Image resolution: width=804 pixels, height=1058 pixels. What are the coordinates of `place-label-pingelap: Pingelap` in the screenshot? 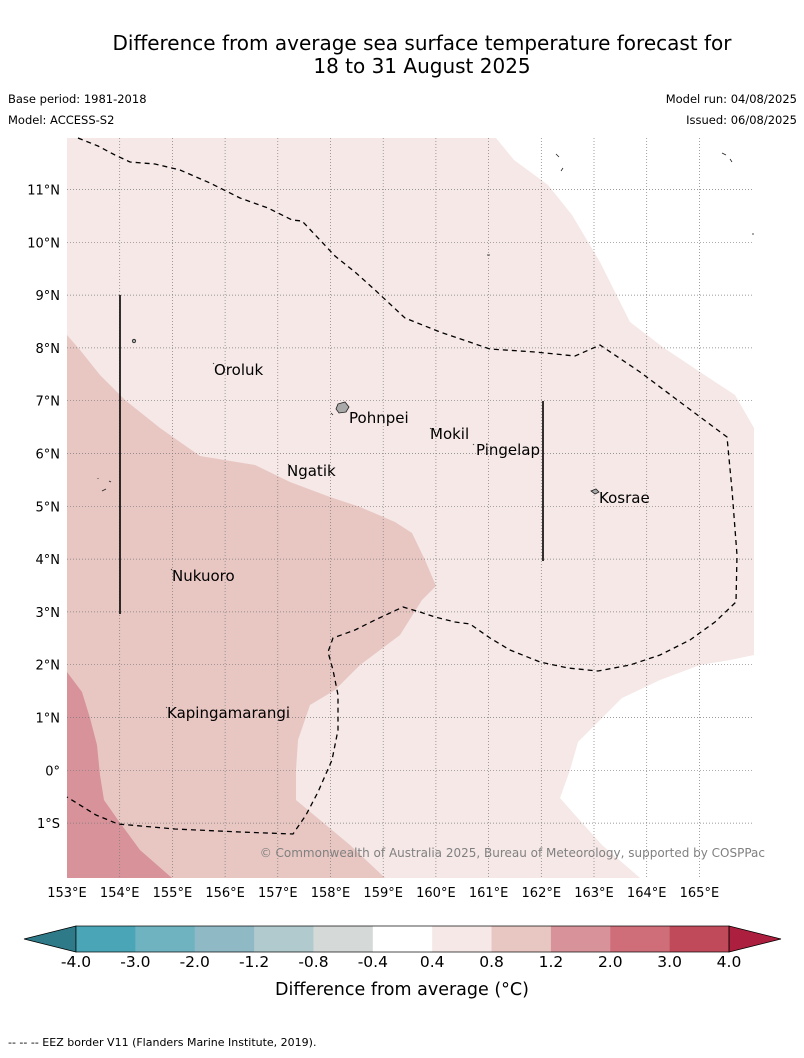 It's located at (508, 450).